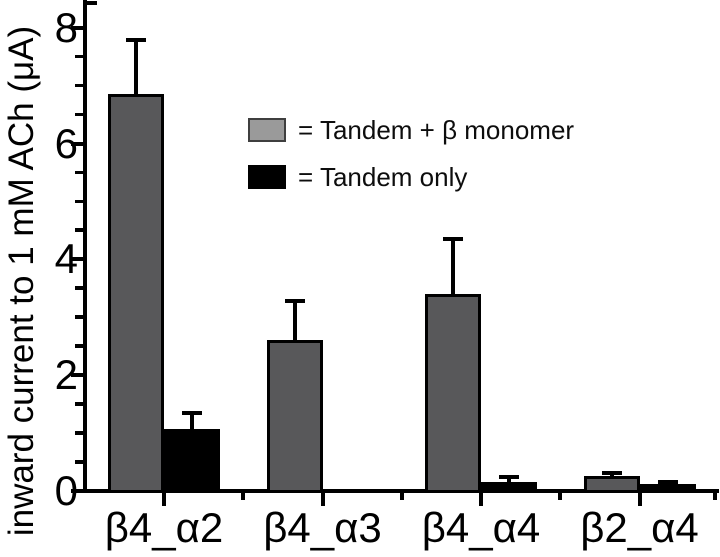  Describe the element at coordinates (383, 177) in the screenshot. I see `legend-label-tandem-only: = Tandem only` at that location.